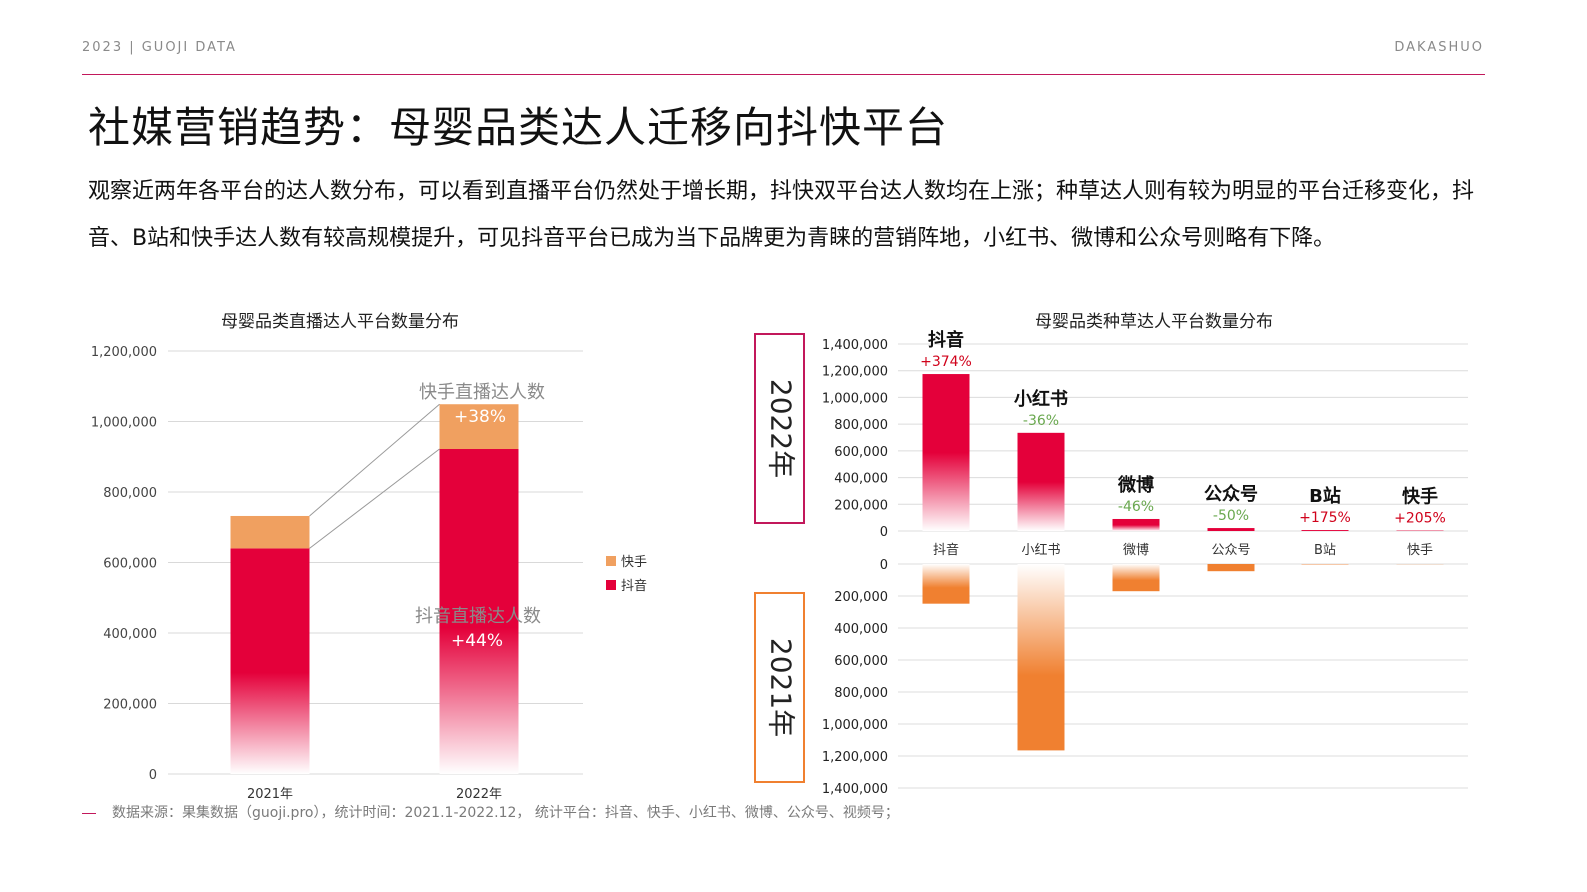  Describe the element at coordinates (1420, 497) in the screenshot. I see `bar-platform-label: 快手` at that location.